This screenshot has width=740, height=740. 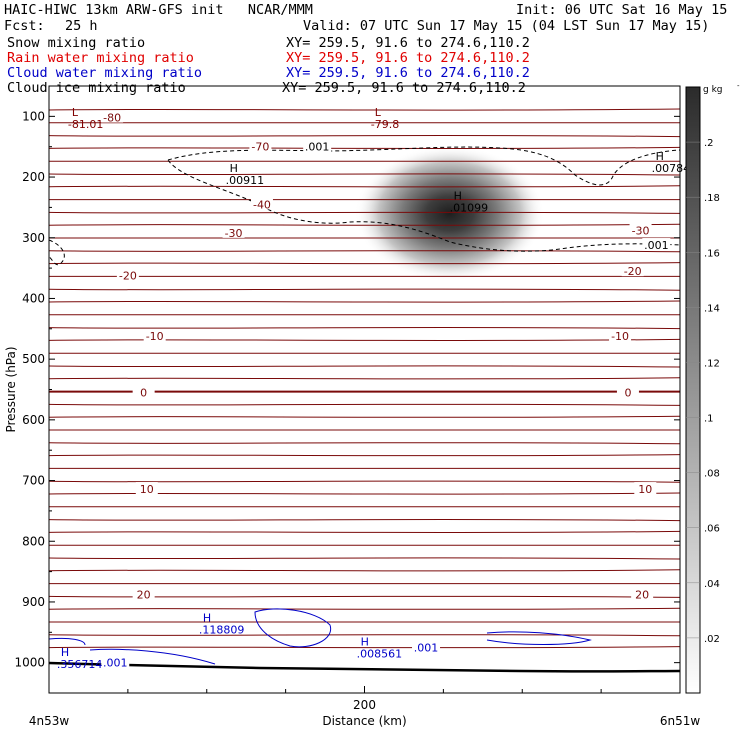 What do you see at coordinates (81, 26) in the screenshot?
I see `forecast-hours: 25 h` at bounding box center [81, 26].